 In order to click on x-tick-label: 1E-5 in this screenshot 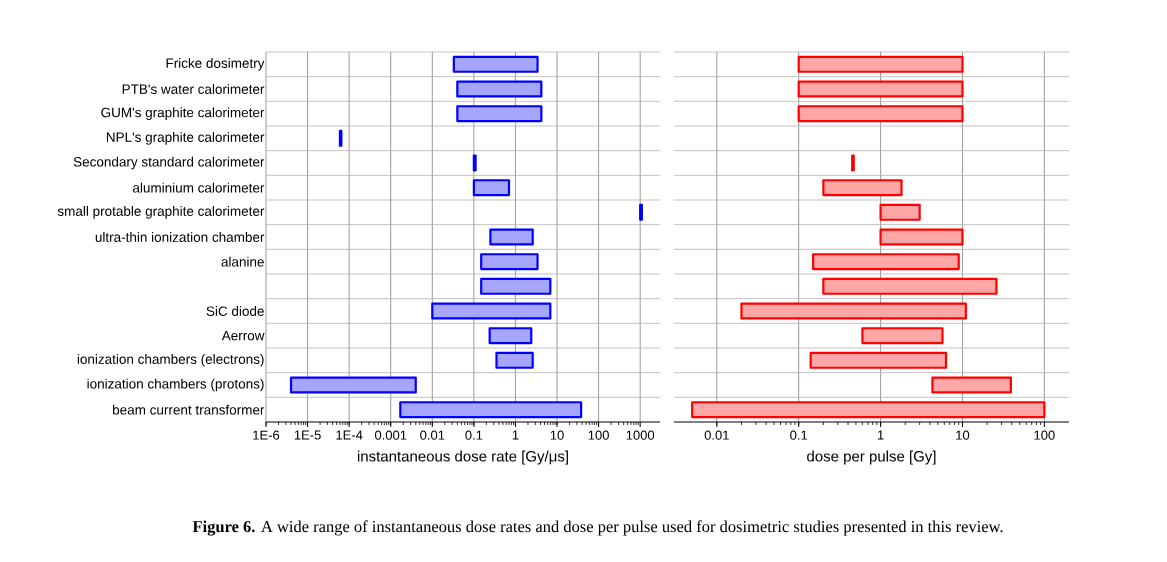, I will do `click(307, 435)`.